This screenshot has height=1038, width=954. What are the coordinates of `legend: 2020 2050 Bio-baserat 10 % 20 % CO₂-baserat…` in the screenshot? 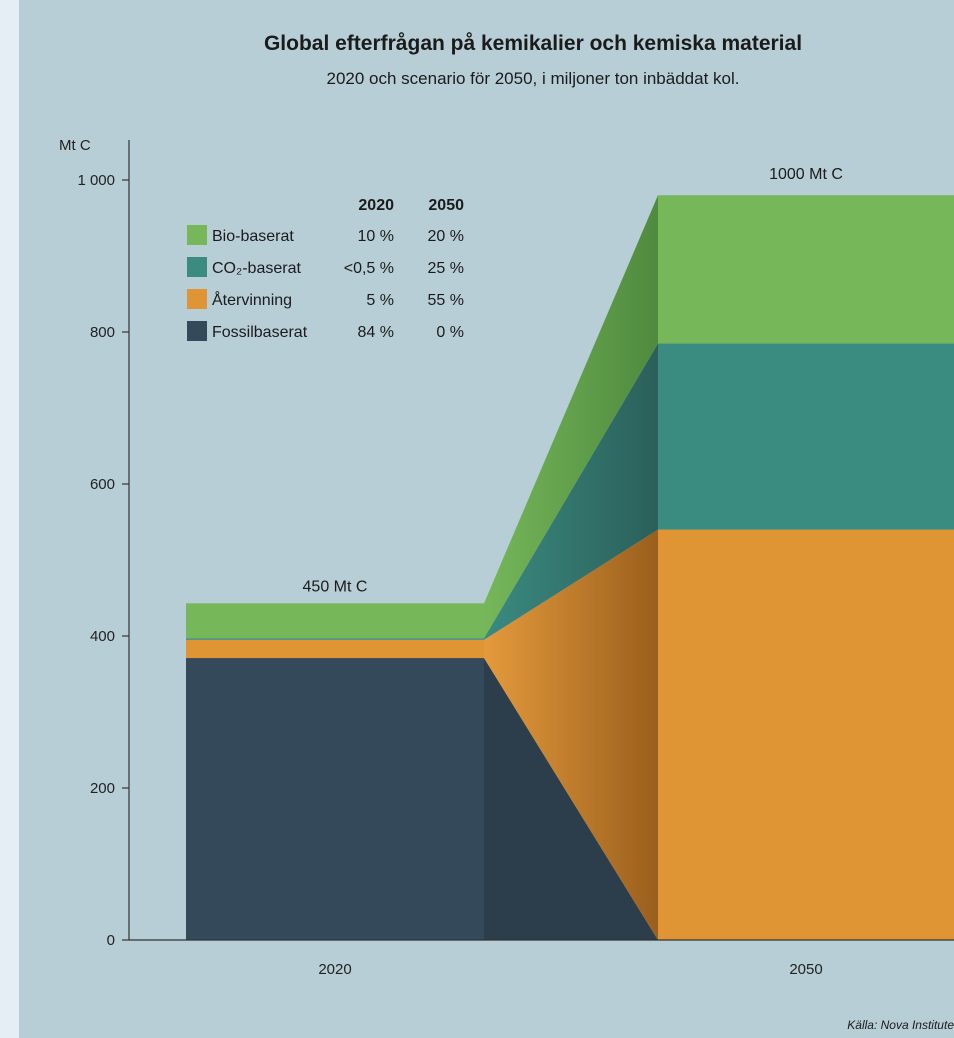 It's located at (325, 269).